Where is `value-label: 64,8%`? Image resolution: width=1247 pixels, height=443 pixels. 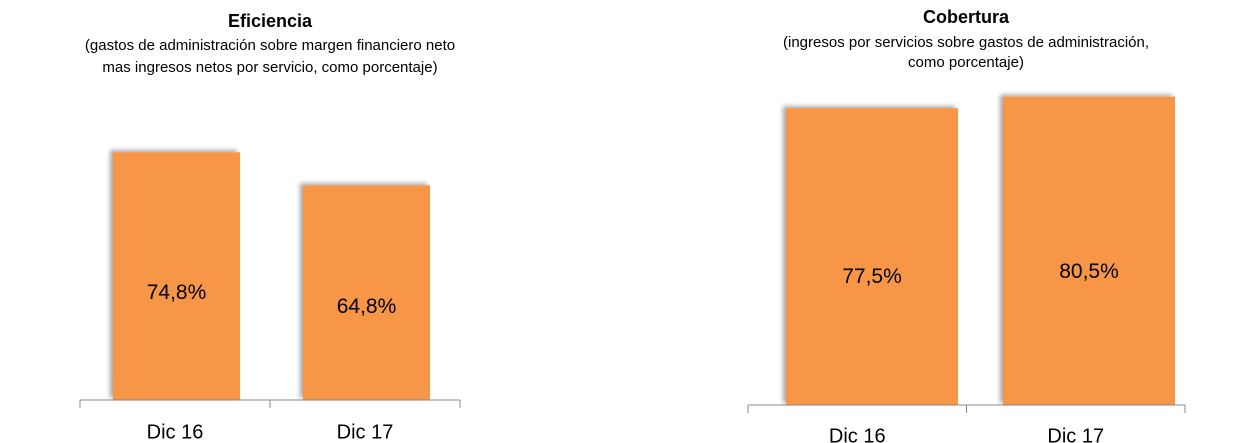
value-label: 64,8% is located at coordinates (367, 306).